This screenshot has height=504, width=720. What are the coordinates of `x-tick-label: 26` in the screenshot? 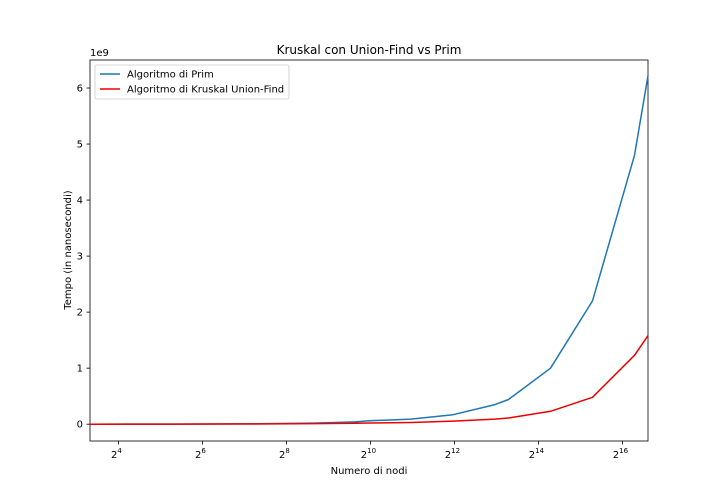 It's located at (200, 454).